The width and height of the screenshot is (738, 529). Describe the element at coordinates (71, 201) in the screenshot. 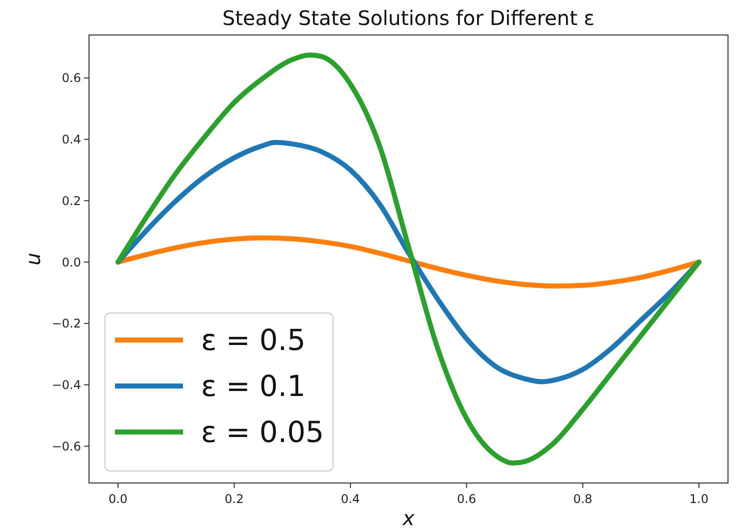

I see `y-tick-label: 0.2` at that location.